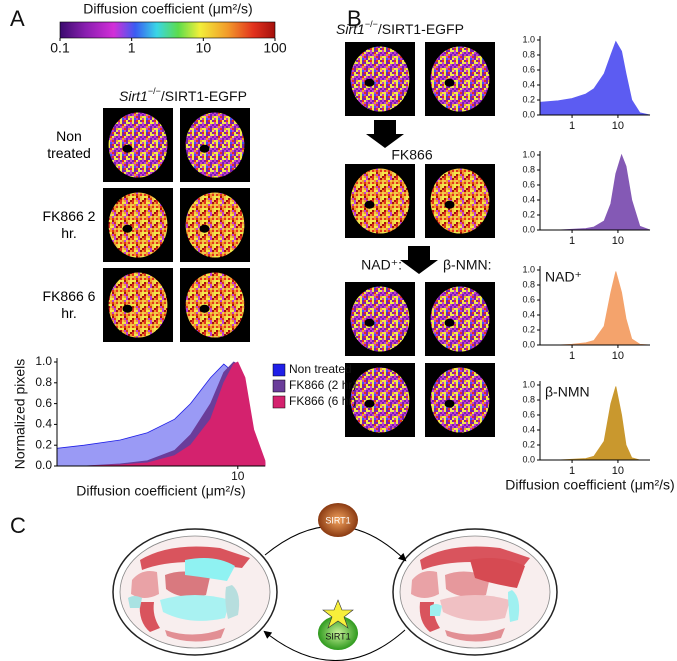 Image resolution: width=677 pixels, height=661 pixels. I want to click on colorbar, so click(167, 30).